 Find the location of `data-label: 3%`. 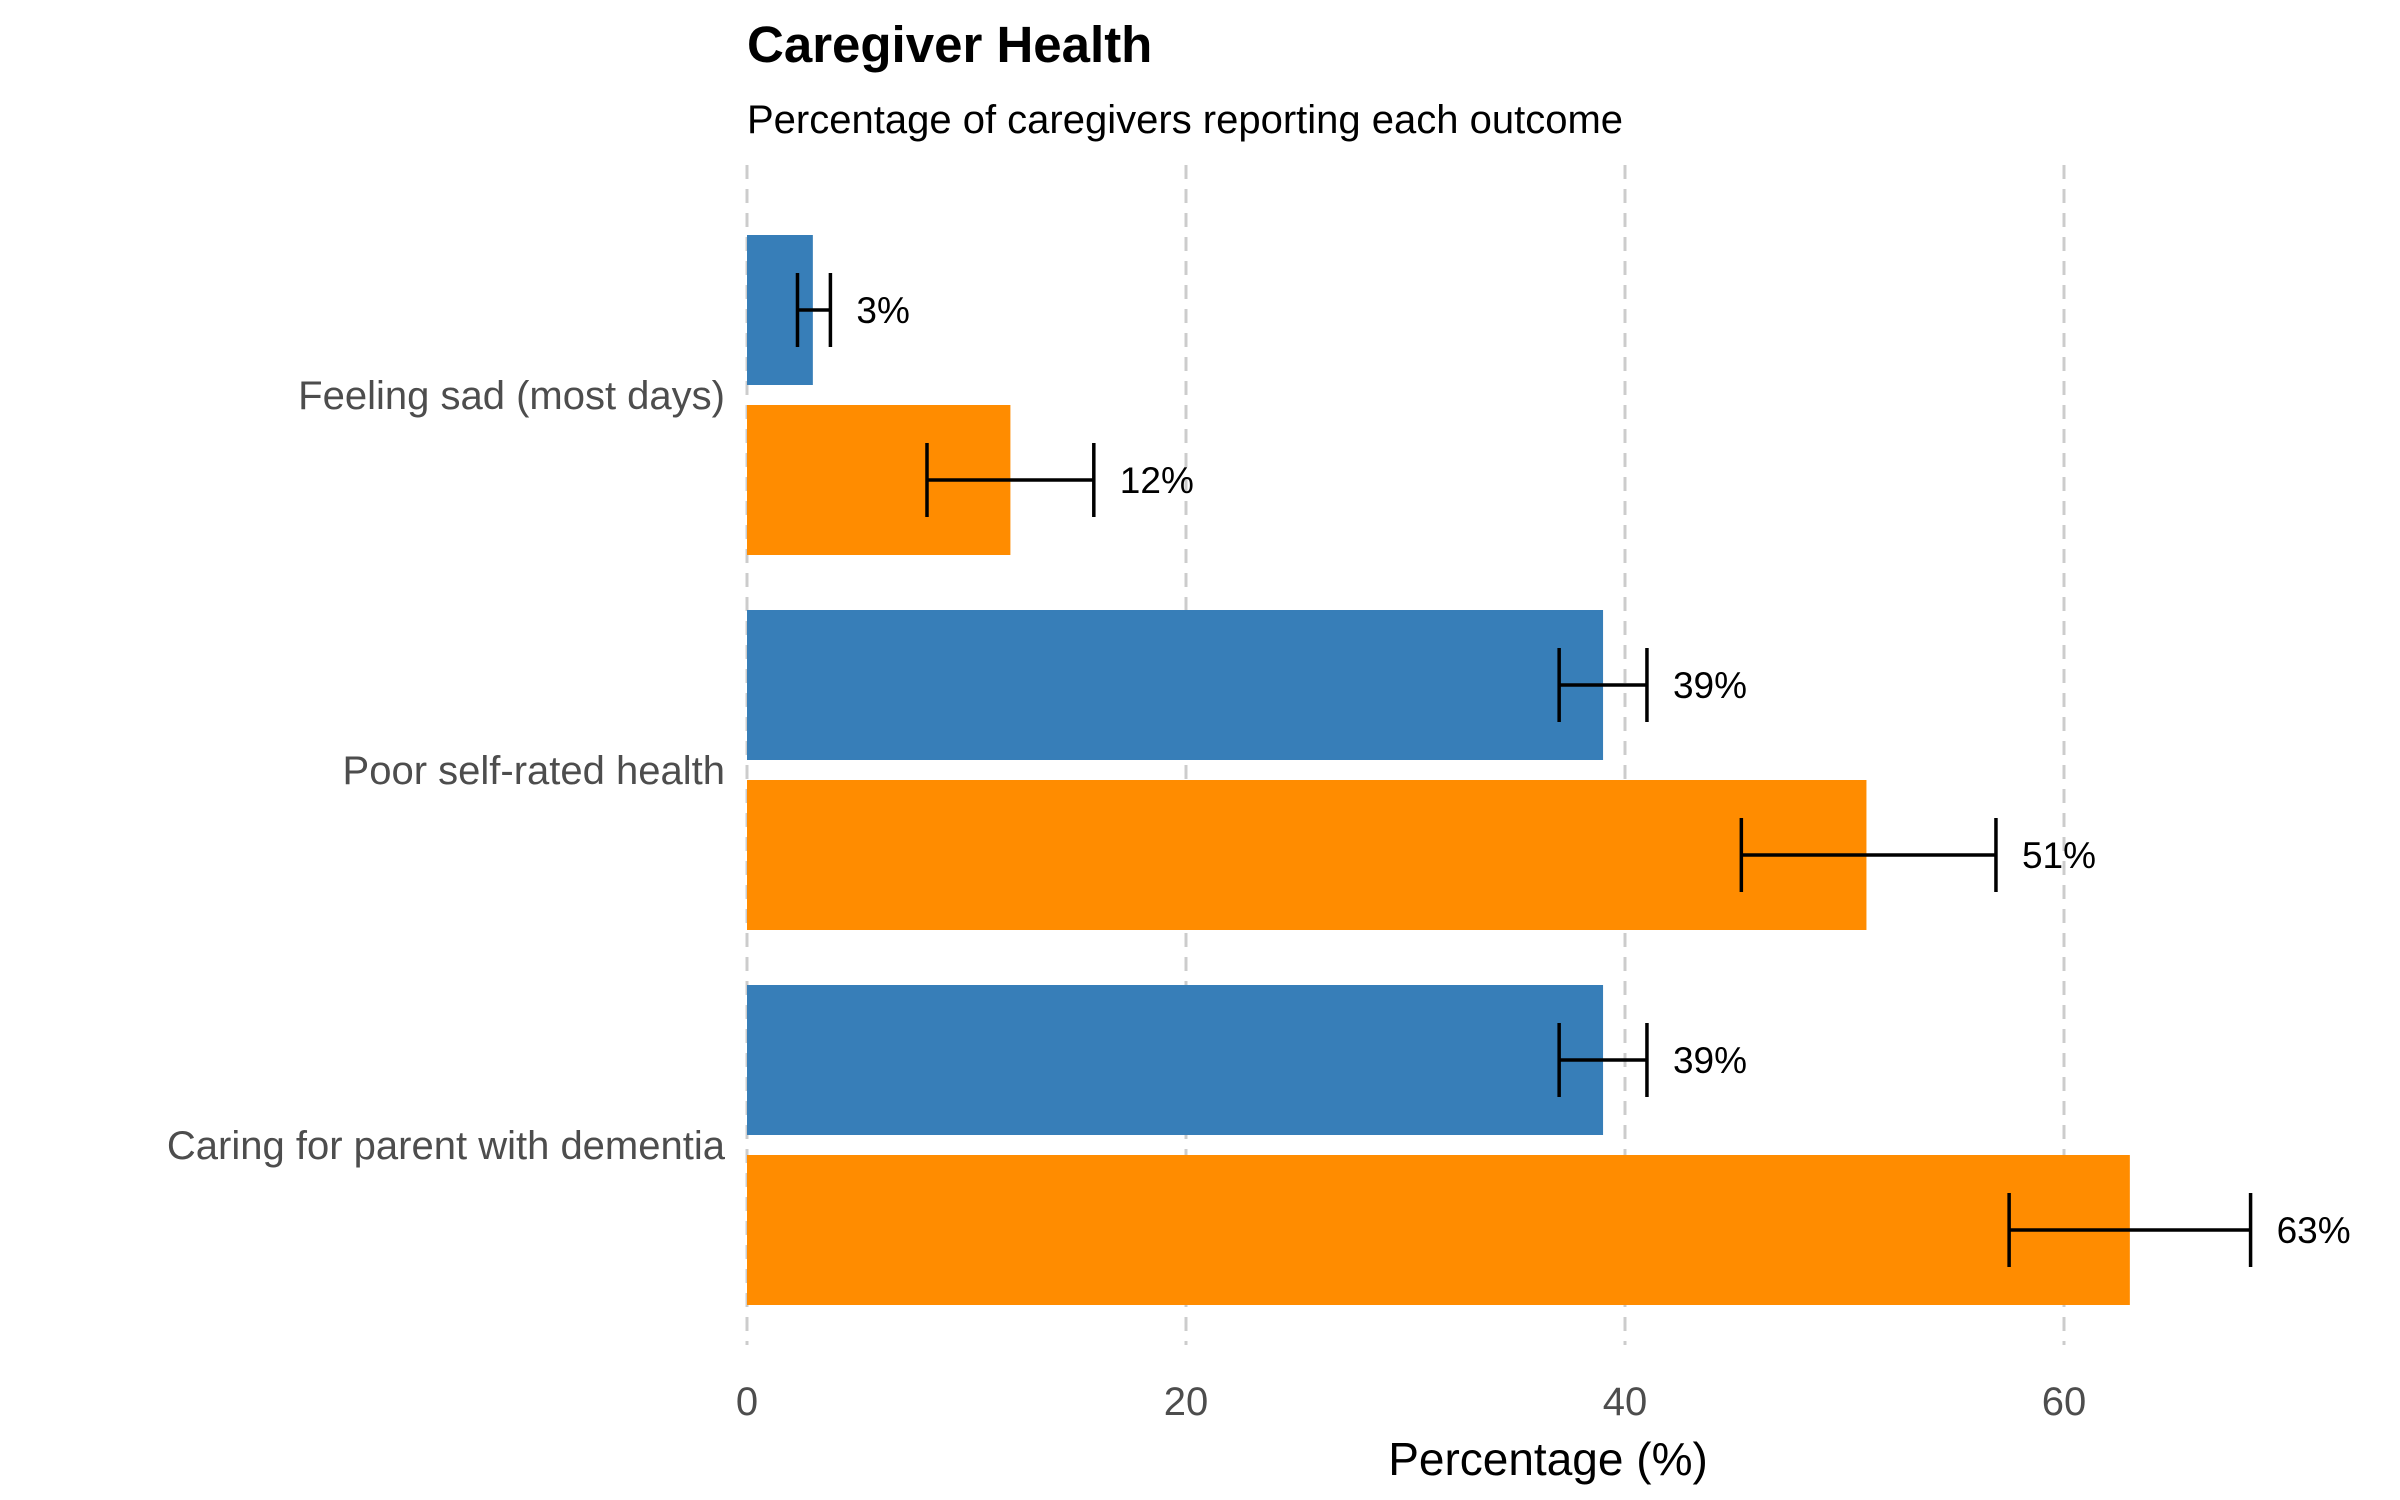

data-label: 3% is located at coordinates (882, 310).